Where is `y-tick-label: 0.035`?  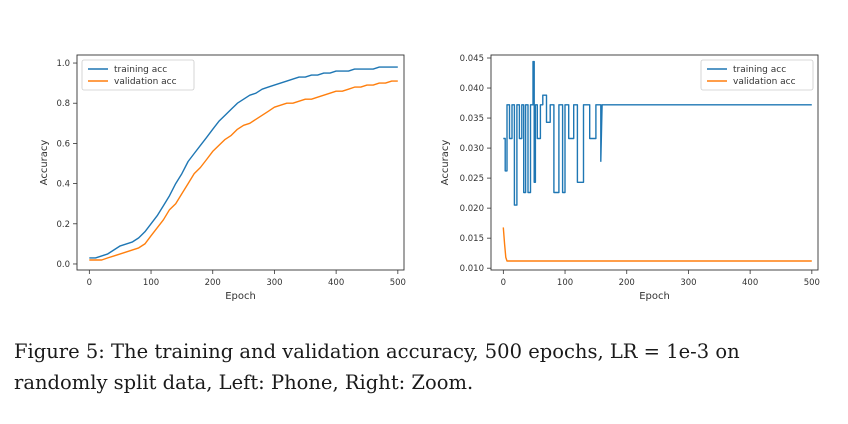
y-tick-label: 0.035 is located at coordinates (472, 119).